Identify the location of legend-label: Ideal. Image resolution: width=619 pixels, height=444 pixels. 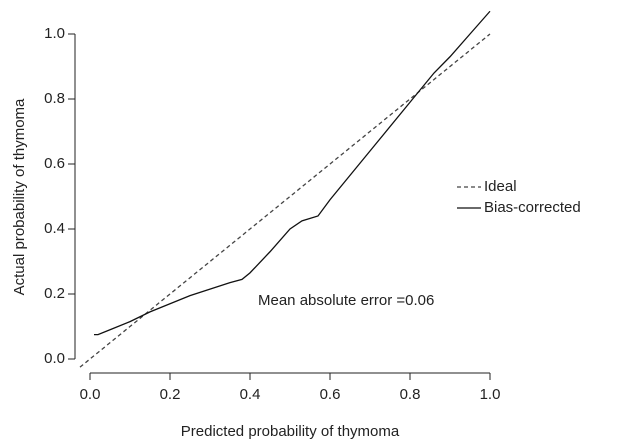
(500, 186).